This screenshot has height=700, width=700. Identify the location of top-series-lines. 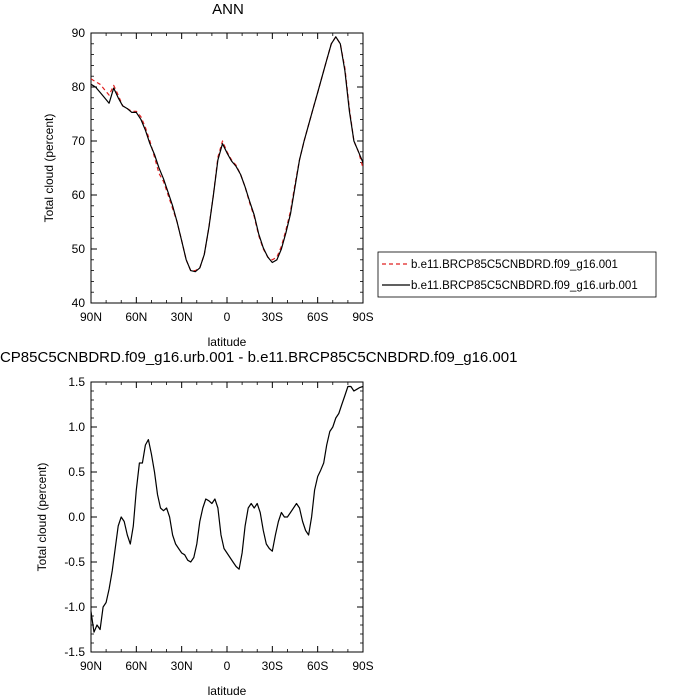
(227, 154).